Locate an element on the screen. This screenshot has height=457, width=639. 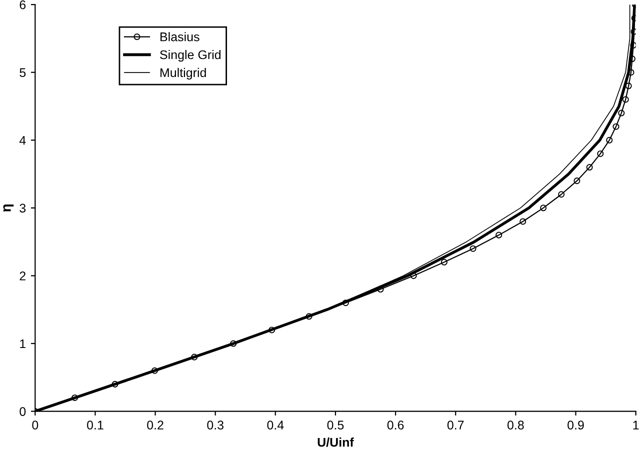
x-tick-label: 0.4 is located at coordinates (275, 425).